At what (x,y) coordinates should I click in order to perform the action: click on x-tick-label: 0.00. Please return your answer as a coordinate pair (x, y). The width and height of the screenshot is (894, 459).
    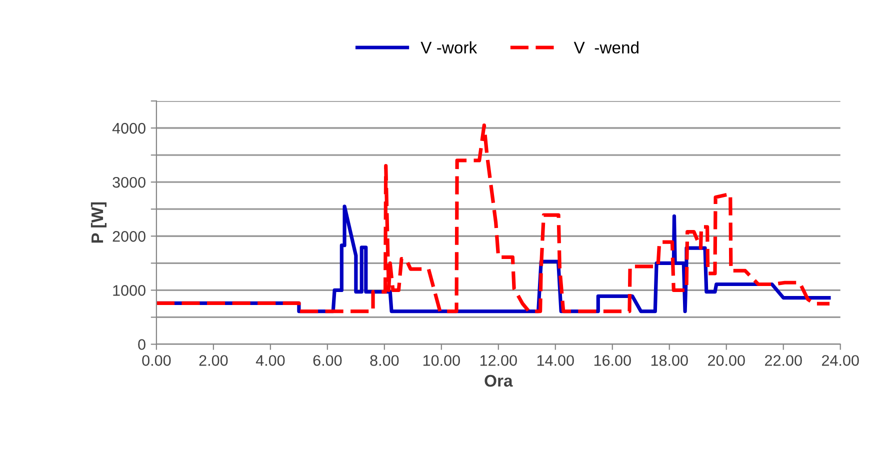
    Looking at the image, I should click on (156, 360).